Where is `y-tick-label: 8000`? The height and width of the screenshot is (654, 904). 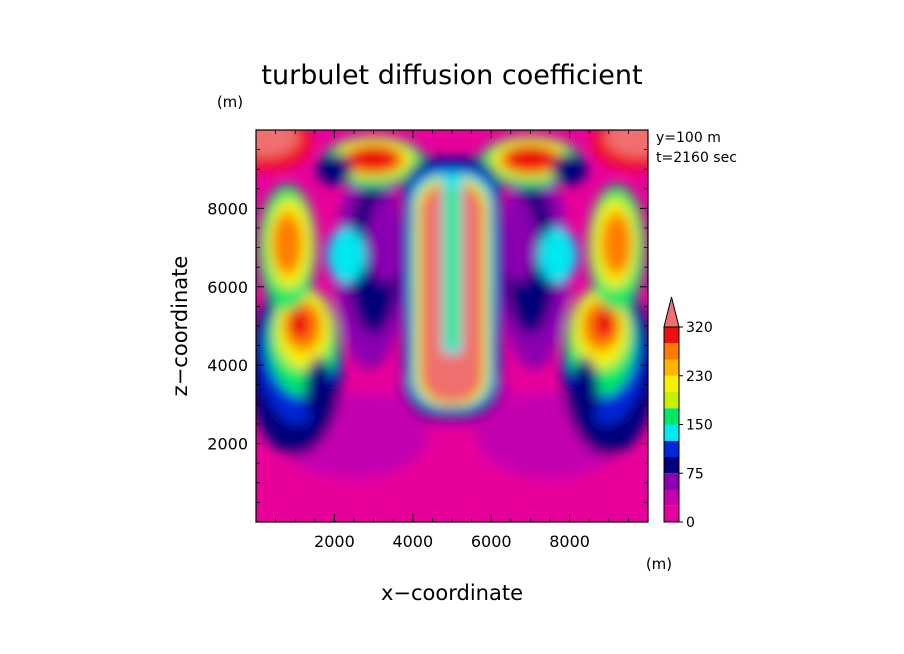
y-tick-label: 8000 is located at coordinates (227, 208).